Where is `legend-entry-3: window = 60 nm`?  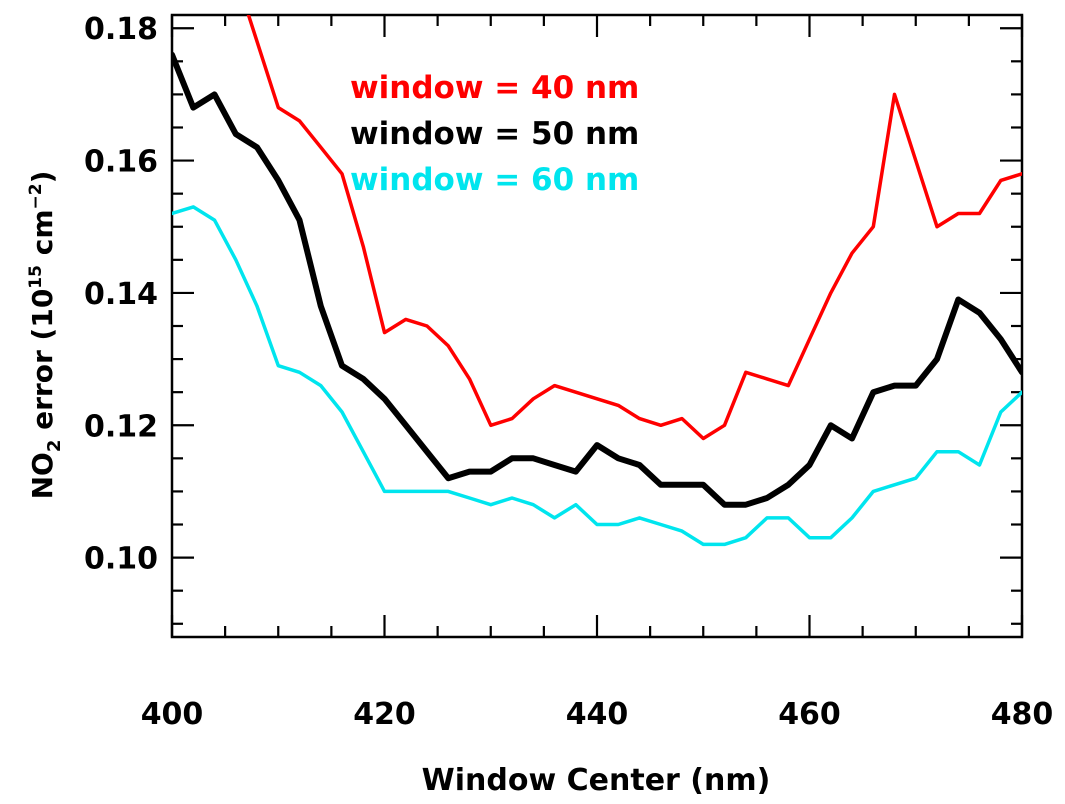 legend-entry-3: window = 60 nm is located at coordinates (494, 180).